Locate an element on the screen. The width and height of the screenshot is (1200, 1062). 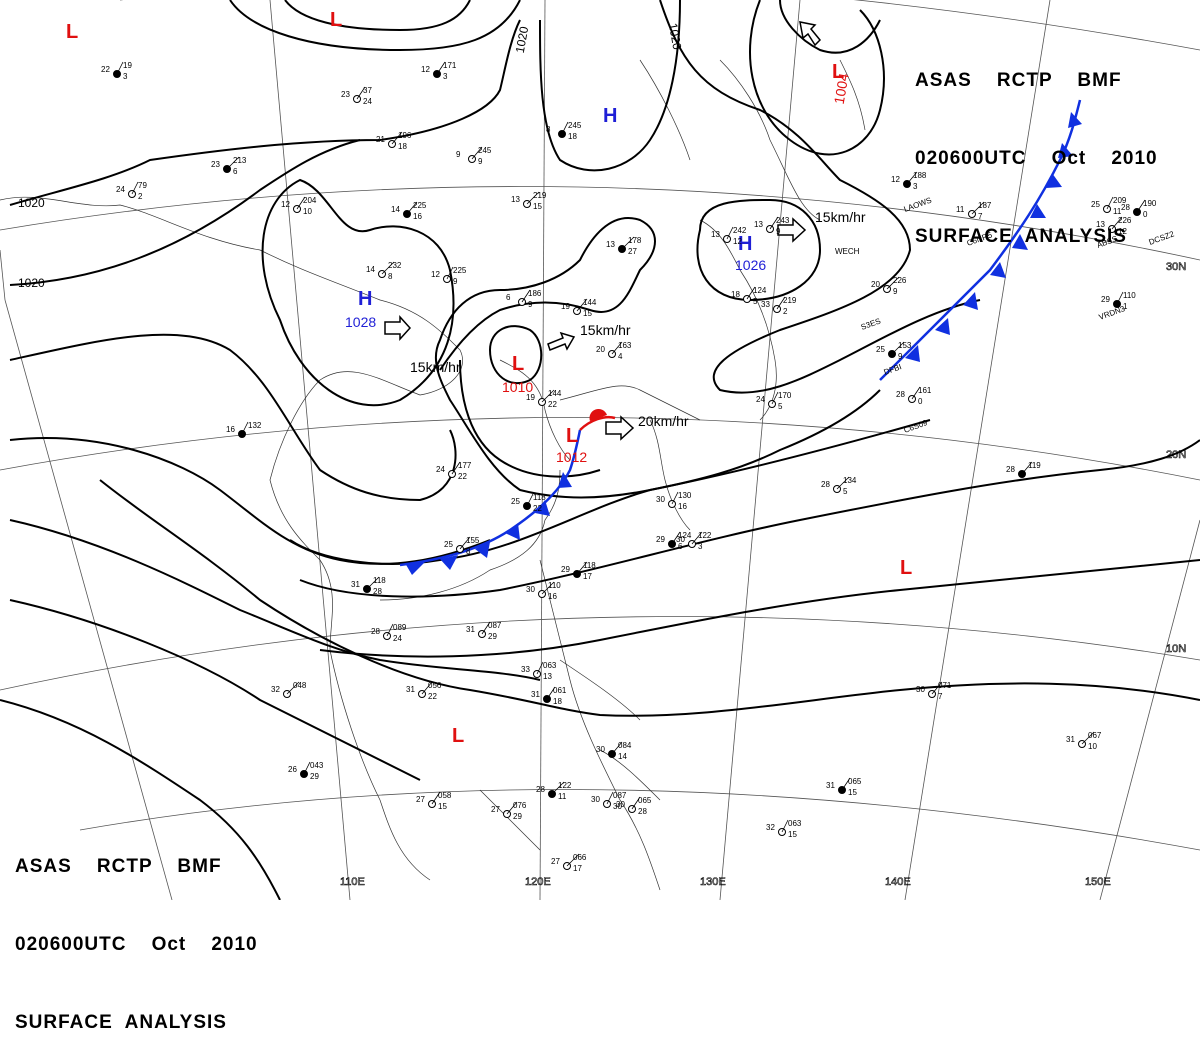
lat-label: 10N is located at coordinates (1176, 649).